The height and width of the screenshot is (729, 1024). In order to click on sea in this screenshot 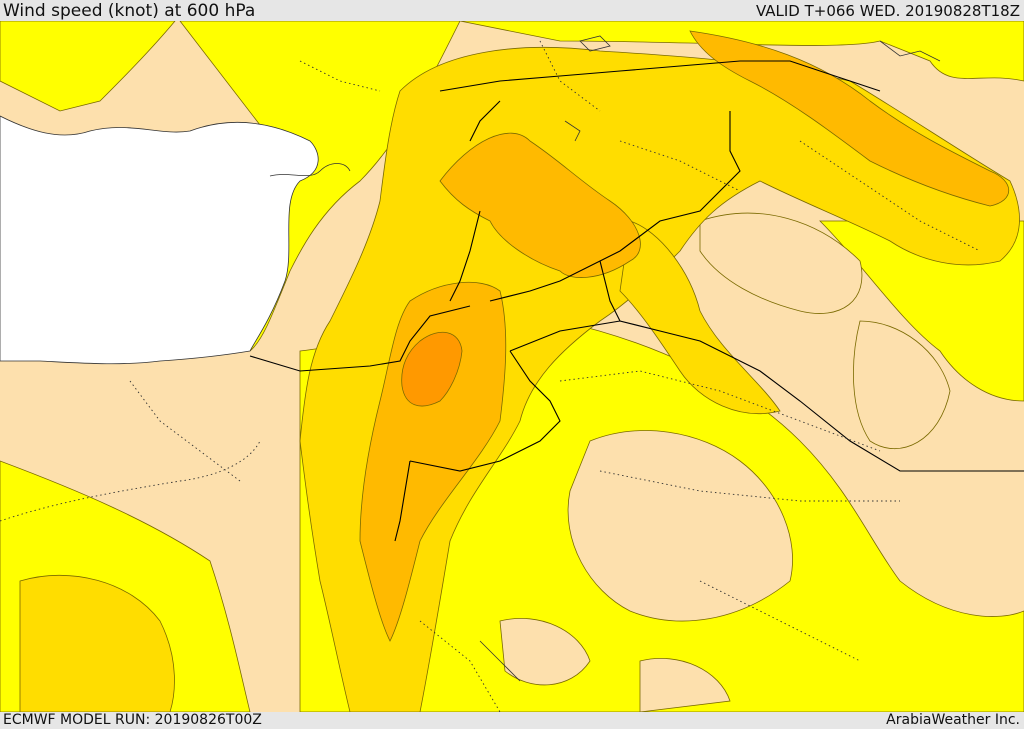, I will do `click(159, 240)`.